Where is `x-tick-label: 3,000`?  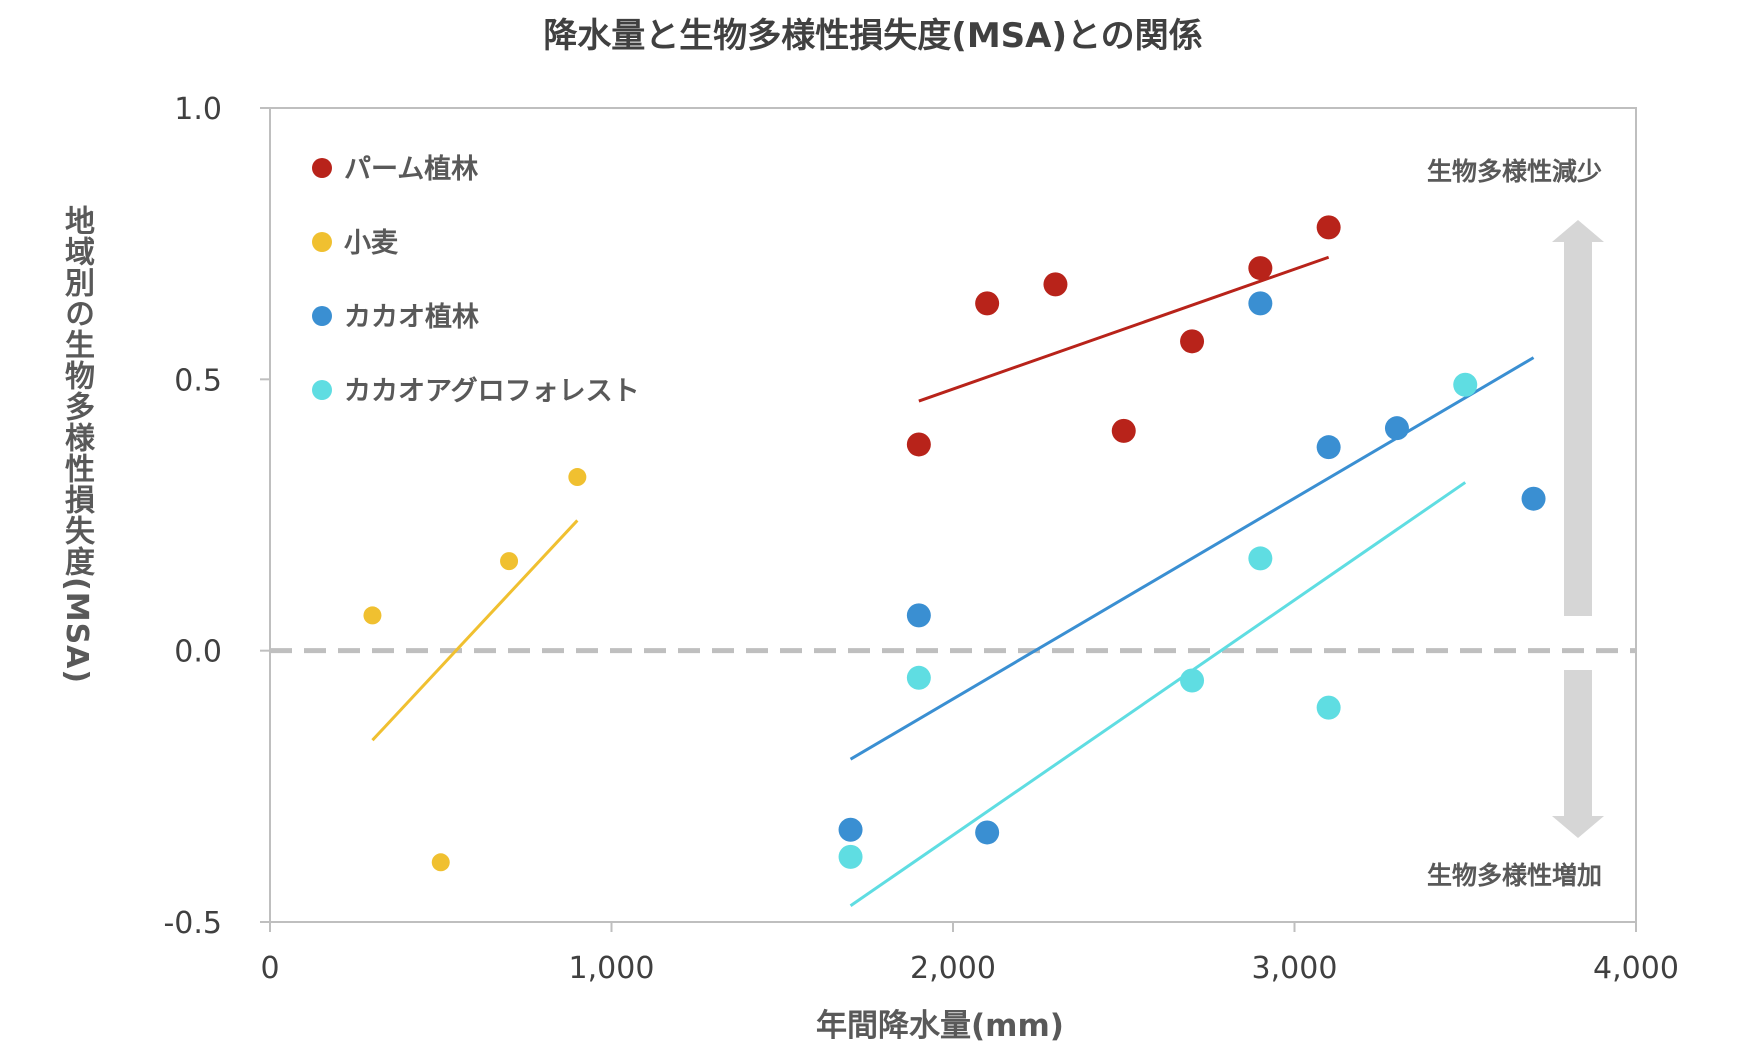 x-tick-label: 3,000 is located at coordinates (1295, 968).